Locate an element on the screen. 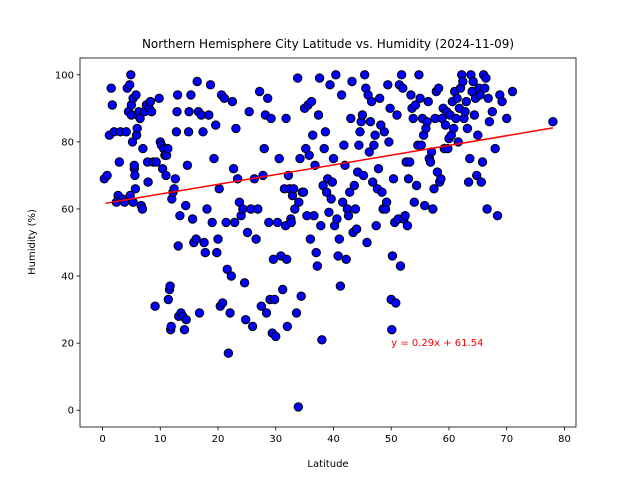 The image size is (640, 480). y-tick-label: 80 is located at coordinates (67, 142).